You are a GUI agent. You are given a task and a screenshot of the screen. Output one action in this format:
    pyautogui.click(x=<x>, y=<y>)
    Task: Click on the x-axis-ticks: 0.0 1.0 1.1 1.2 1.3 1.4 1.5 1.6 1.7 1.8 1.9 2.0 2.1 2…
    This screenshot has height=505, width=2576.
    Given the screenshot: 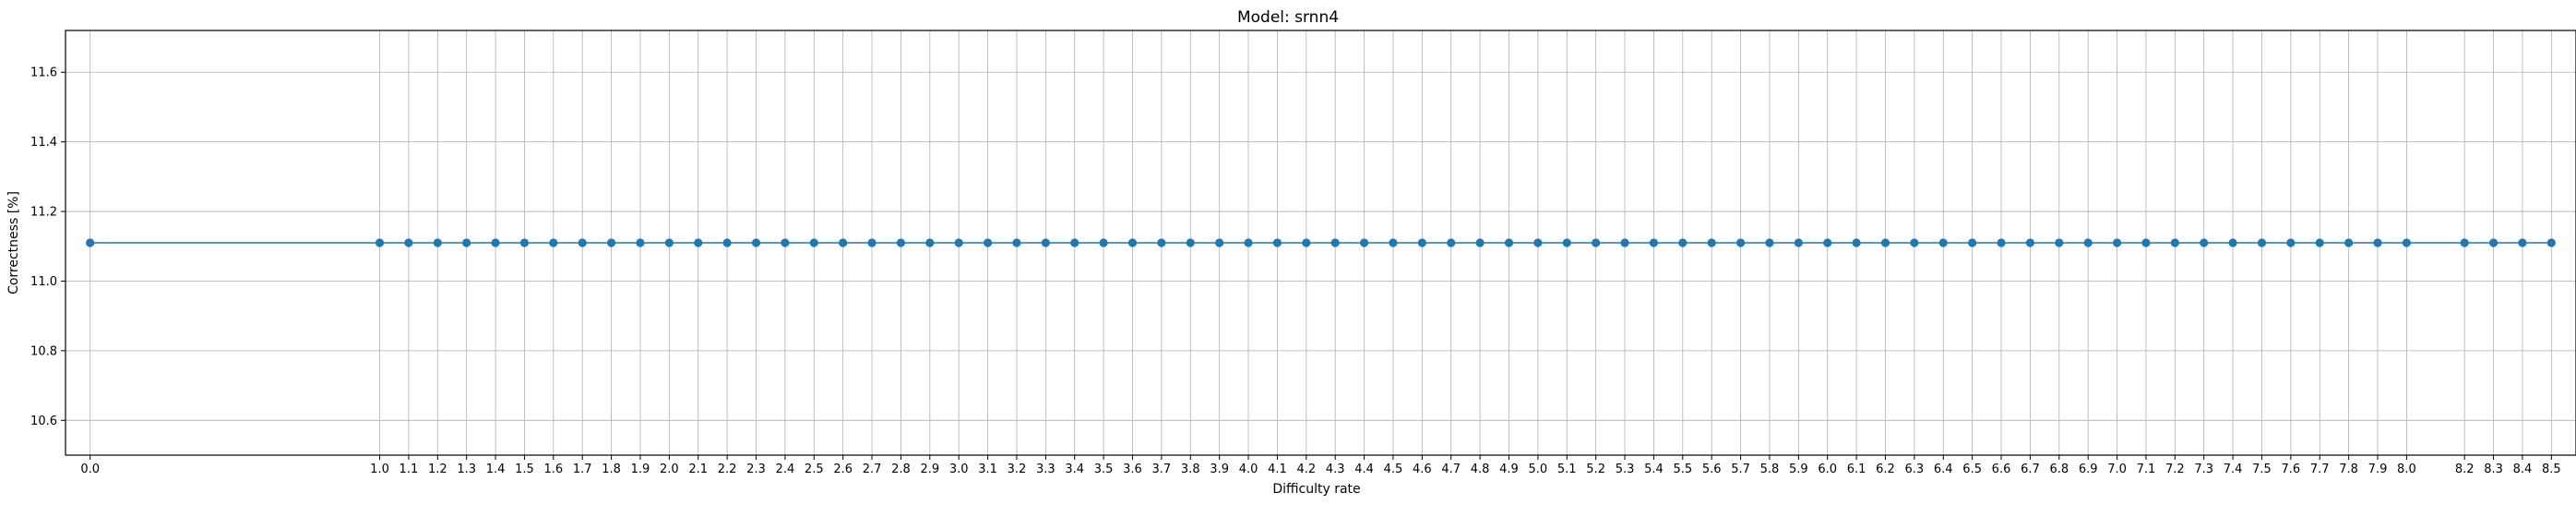 What is the action you would take?
    pyautogui.click(x=1320, y=465)
    